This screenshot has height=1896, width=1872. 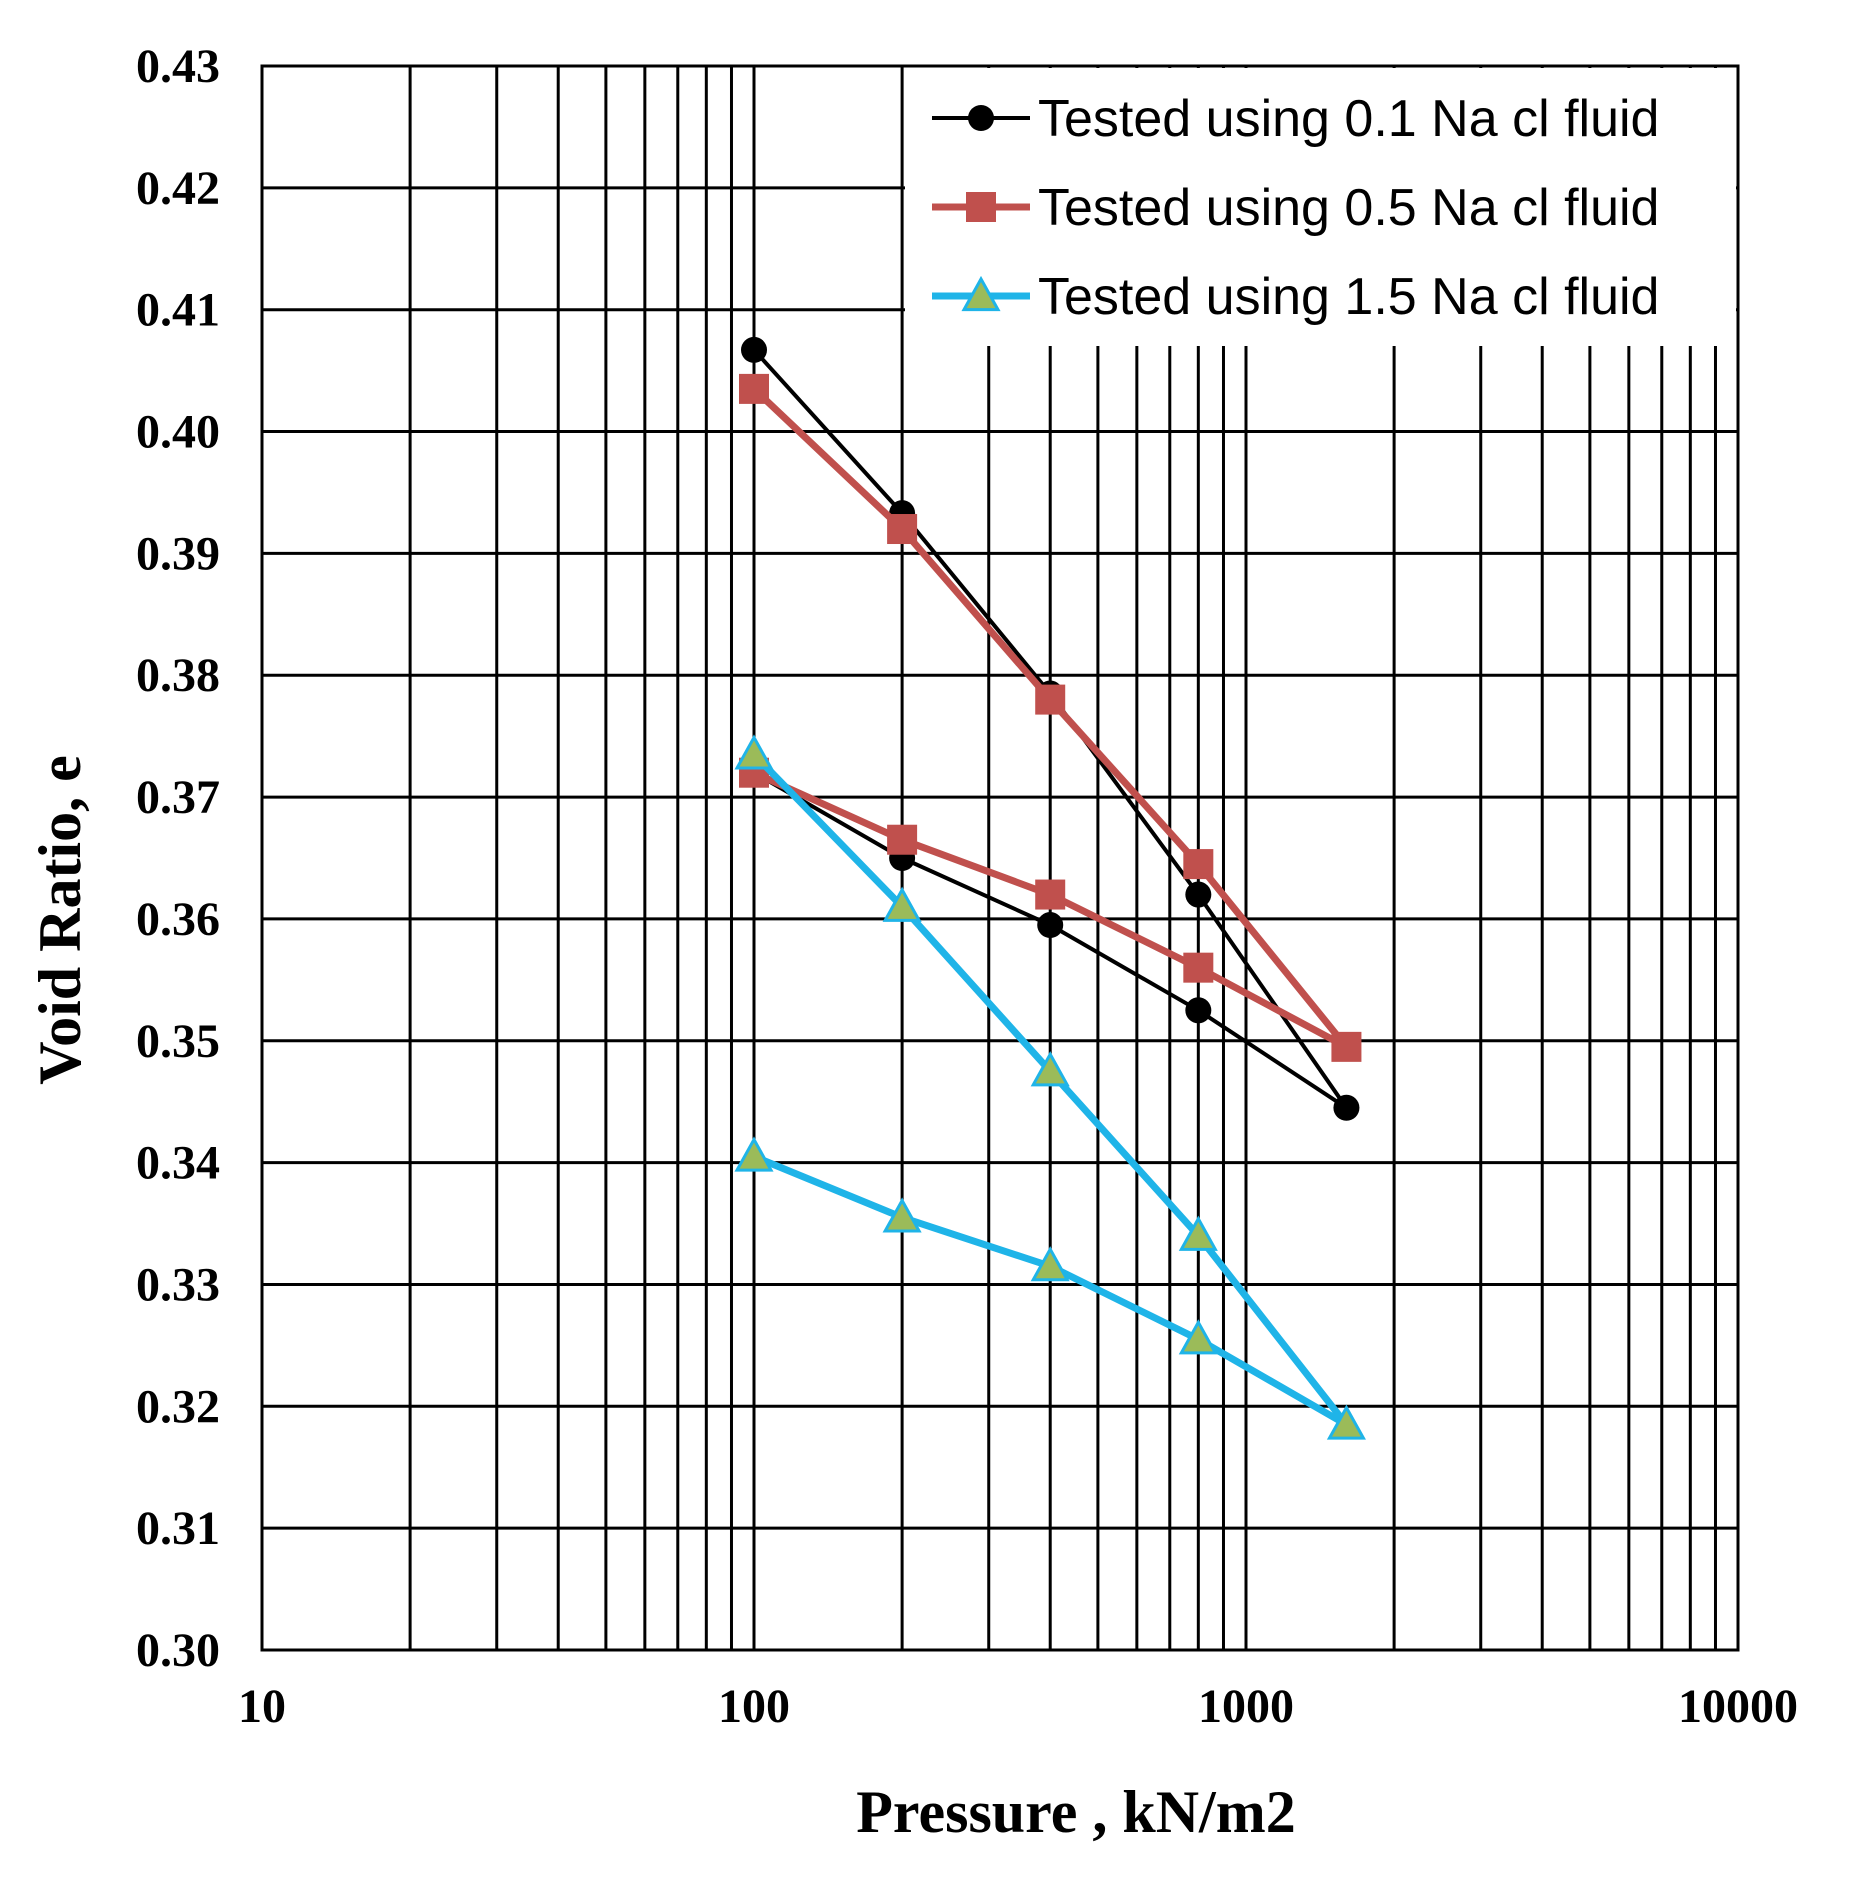 I want to click on y-tick-label: 0.38, so click(x=178, y=675).